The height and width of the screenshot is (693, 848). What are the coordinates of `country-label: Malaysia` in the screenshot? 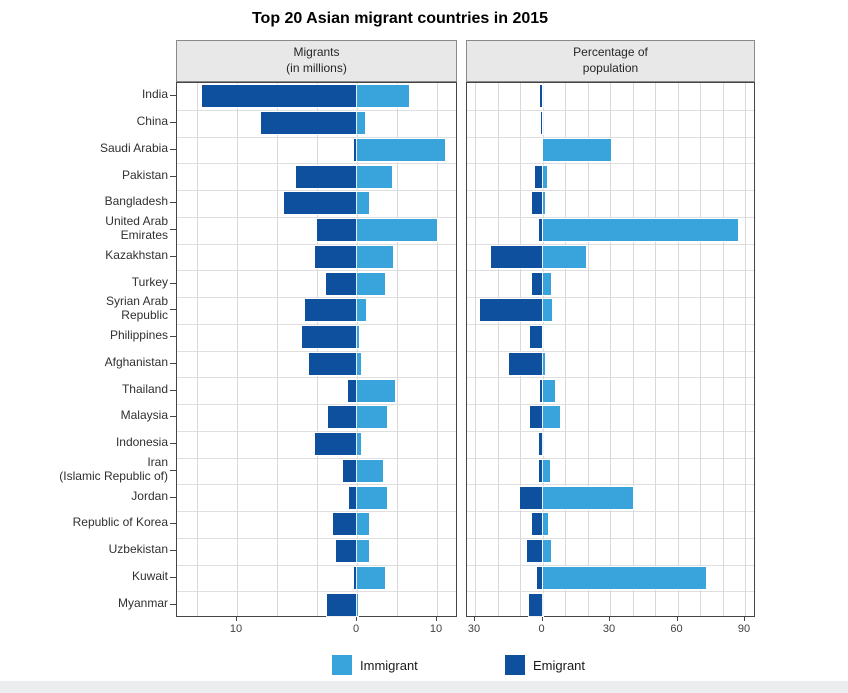 It's located at (144, 415).